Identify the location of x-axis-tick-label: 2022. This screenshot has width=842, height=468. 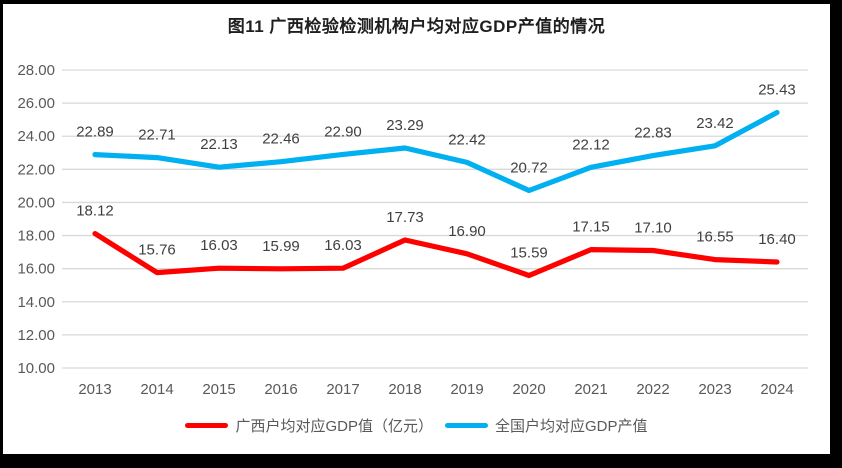
(652, 389).